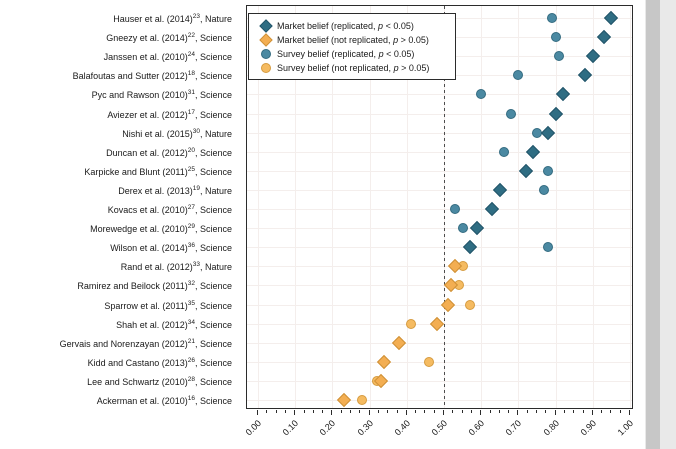 The image size is (676, 449). Describe the element at coordinates (159, 362) in the screenshot. I see `study-label: Kidd and Castano (2013)26, Science` at that location.